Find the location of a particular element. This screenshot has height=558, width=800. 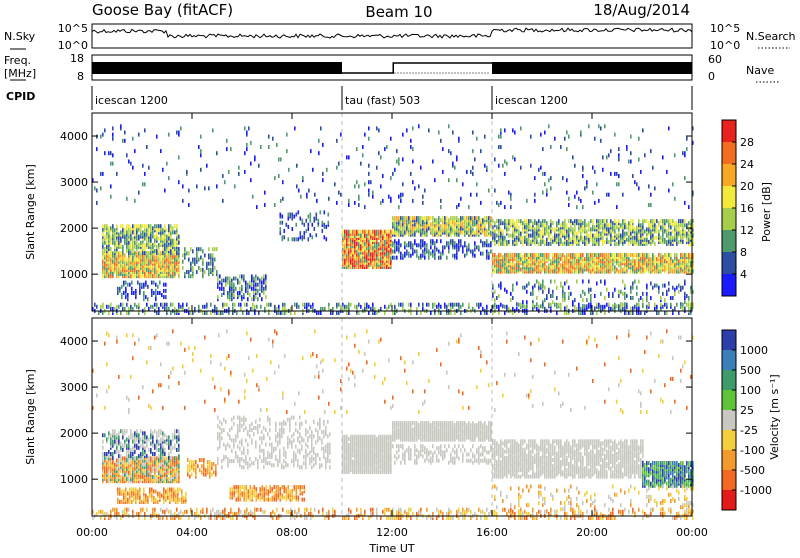

nsky-tick-bottom: 10^0 is located at coordinates (73, 45).